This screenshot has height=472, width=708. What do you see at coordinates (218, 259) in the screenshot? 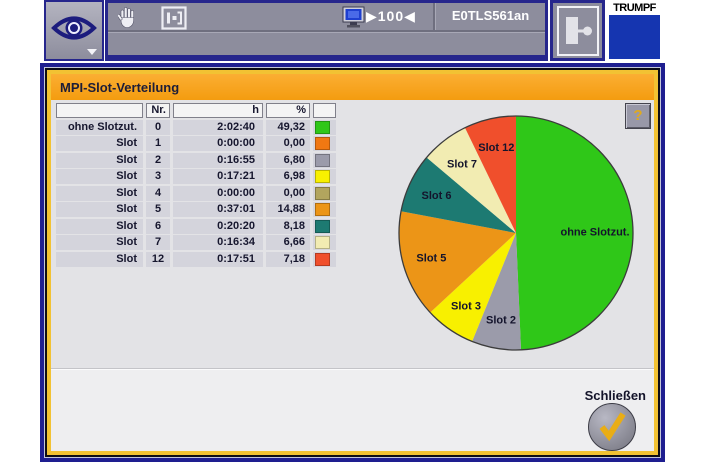
I see `slot-time-cell: 0:17:51` at bounding box center [218, 259].